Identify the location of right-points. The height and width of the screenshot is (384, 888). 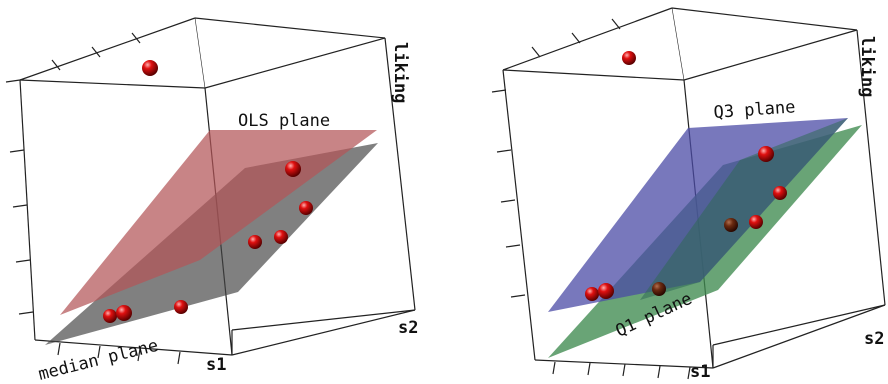
(686, 176).